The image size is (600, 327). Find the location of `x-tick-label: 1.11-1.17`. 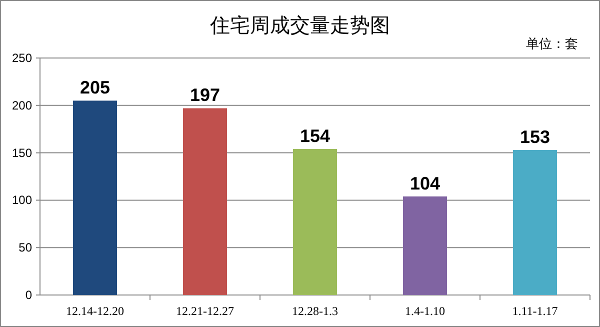

x-tick-label: 1.11-1.17 is located at coordinates (535, 311).